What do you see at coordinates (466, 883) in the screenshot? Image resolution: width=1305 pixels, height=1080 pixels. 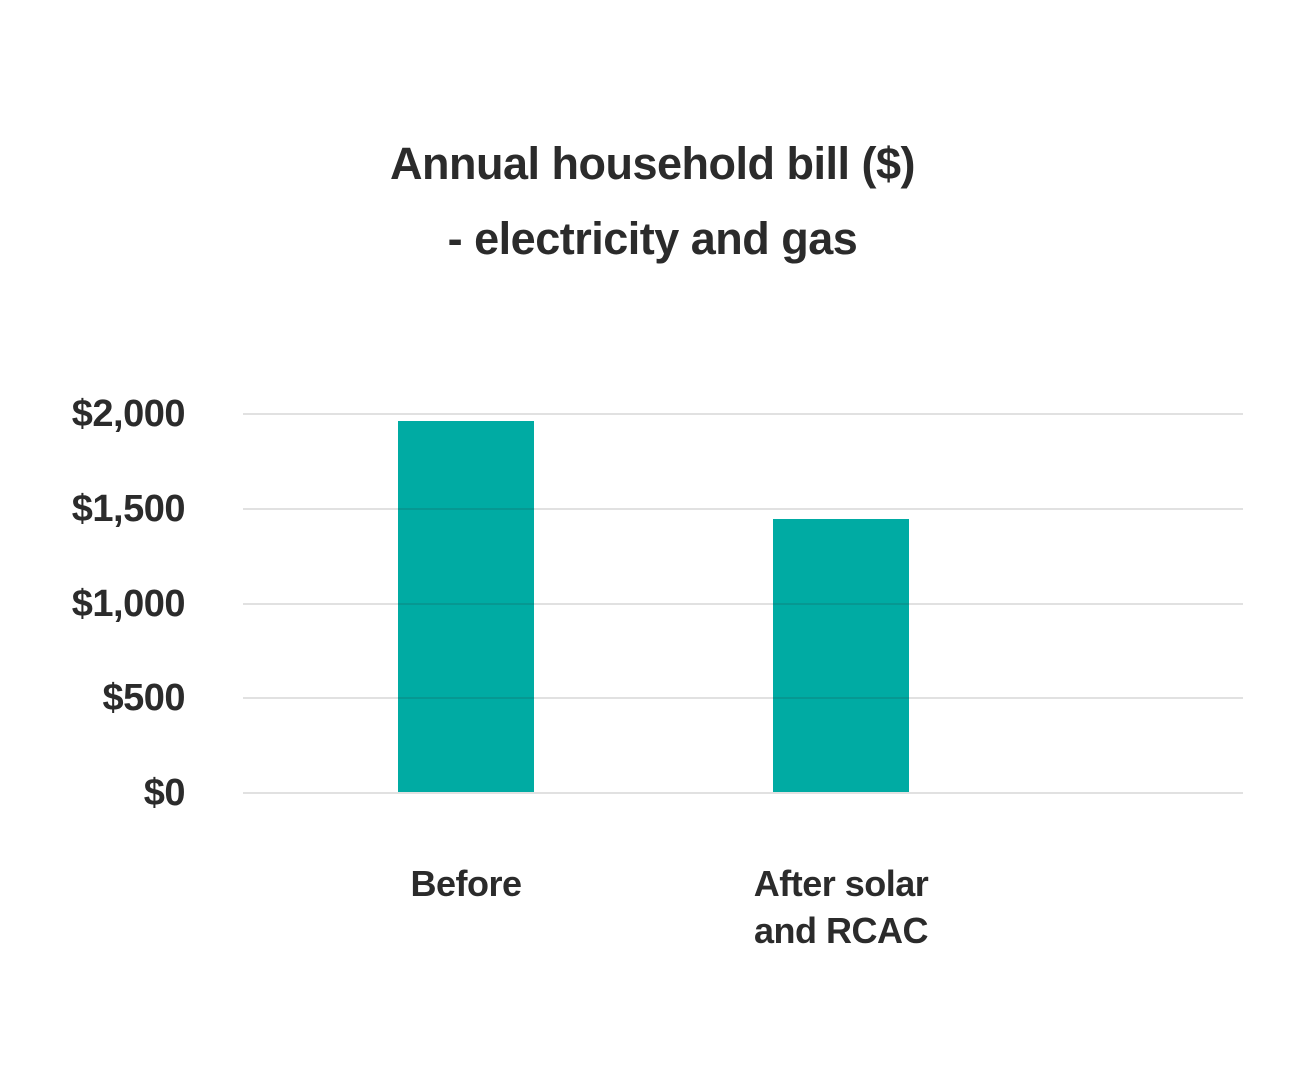 I see `x-label-before: Before` at bounding box center [466, 883].